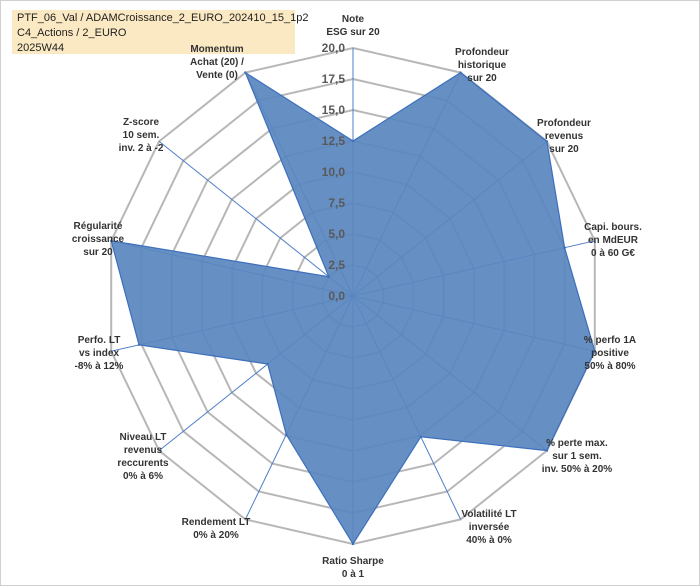  I want to click on radar-axis-label: Rendement LT 0% à 20%, so click(216, 529).